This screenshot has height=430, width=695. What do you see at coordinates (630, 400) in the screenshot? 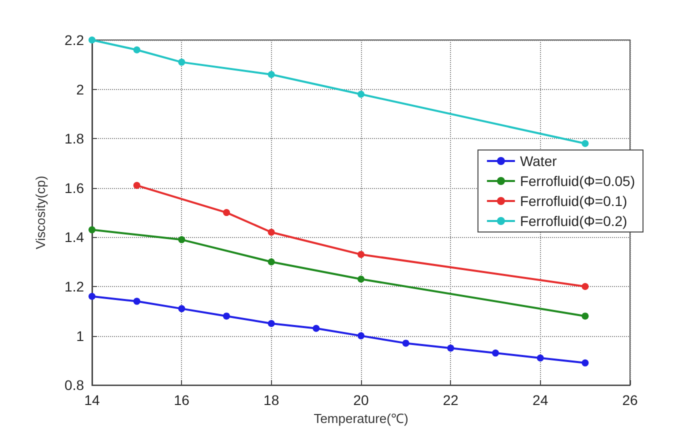
I see `x-tick-label: 26` at bounding box center [630, 400].